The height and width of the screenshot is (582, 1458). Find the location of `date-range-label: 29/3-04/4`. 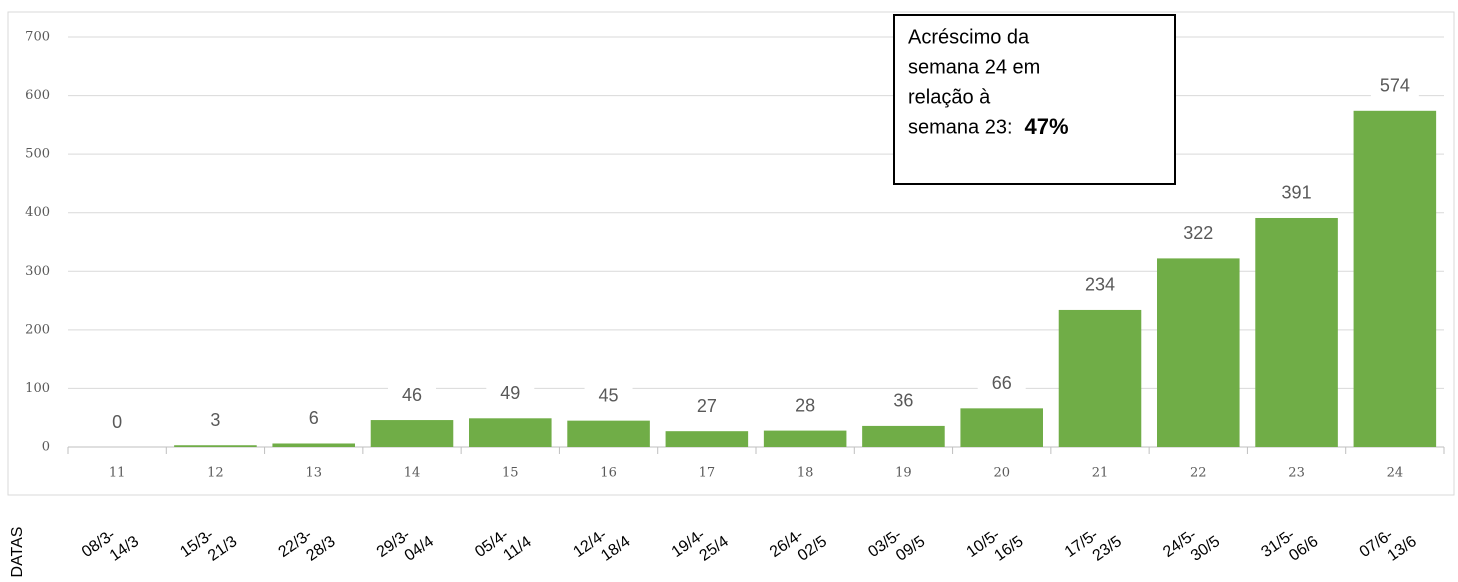

date-range-label: 29/3-04/4 is located at coordinates (405, 547).